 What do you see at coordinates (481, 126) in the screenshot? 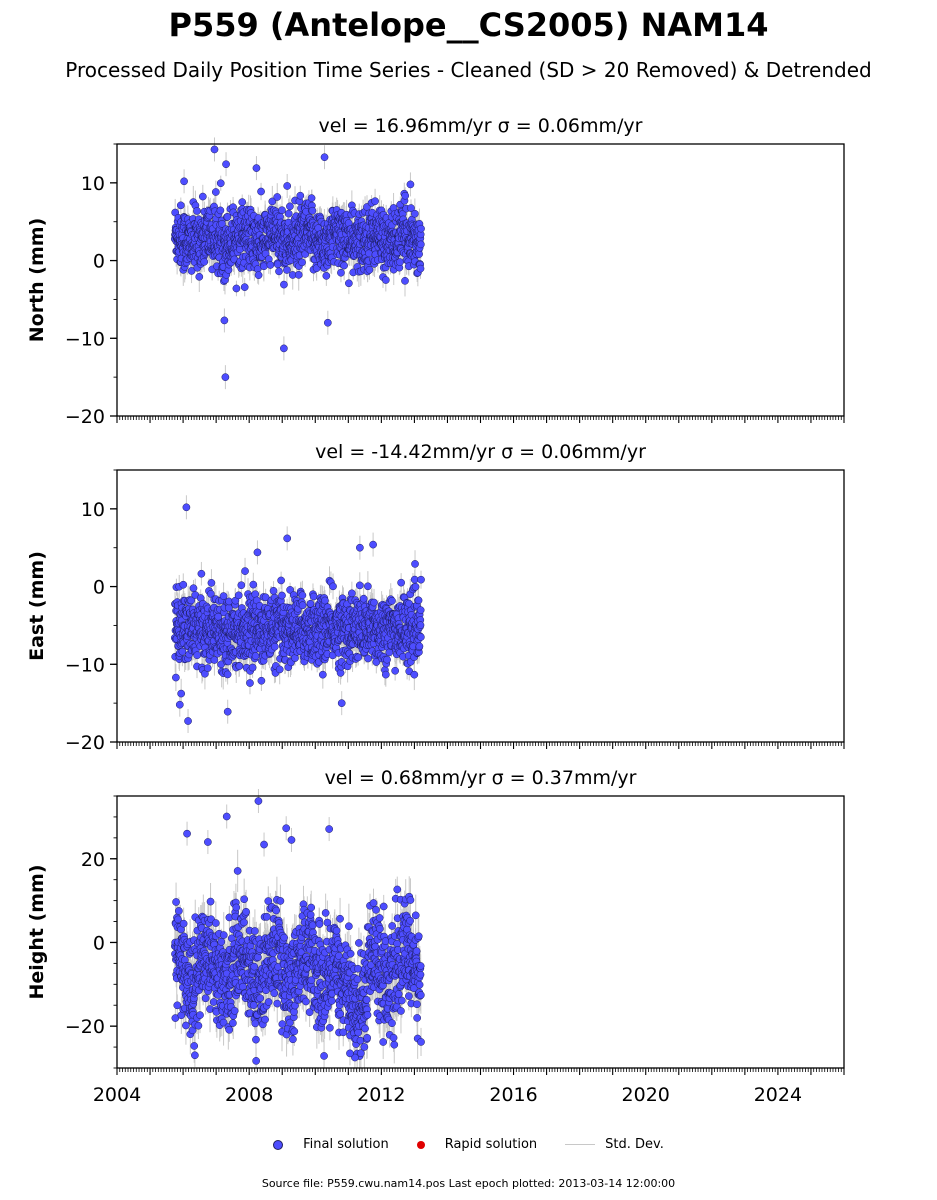
I see `panel-title-north: vel = 16.96mm/yr σ = 0.06mm/yr` at bounding box center [481, 126].